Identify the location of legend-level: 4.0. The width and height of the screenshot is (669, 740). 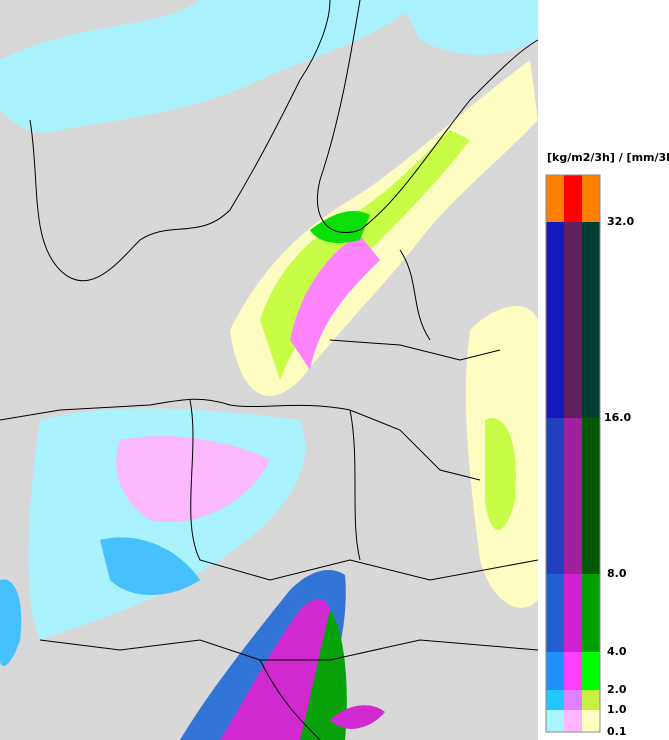
(617, 651).